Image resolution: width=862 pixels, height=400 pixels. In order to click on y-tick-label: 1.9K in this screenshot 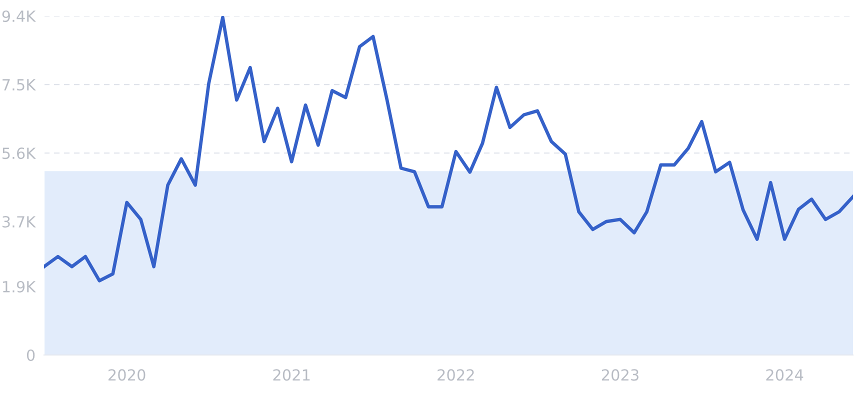, I will do `click(19, 286)`.